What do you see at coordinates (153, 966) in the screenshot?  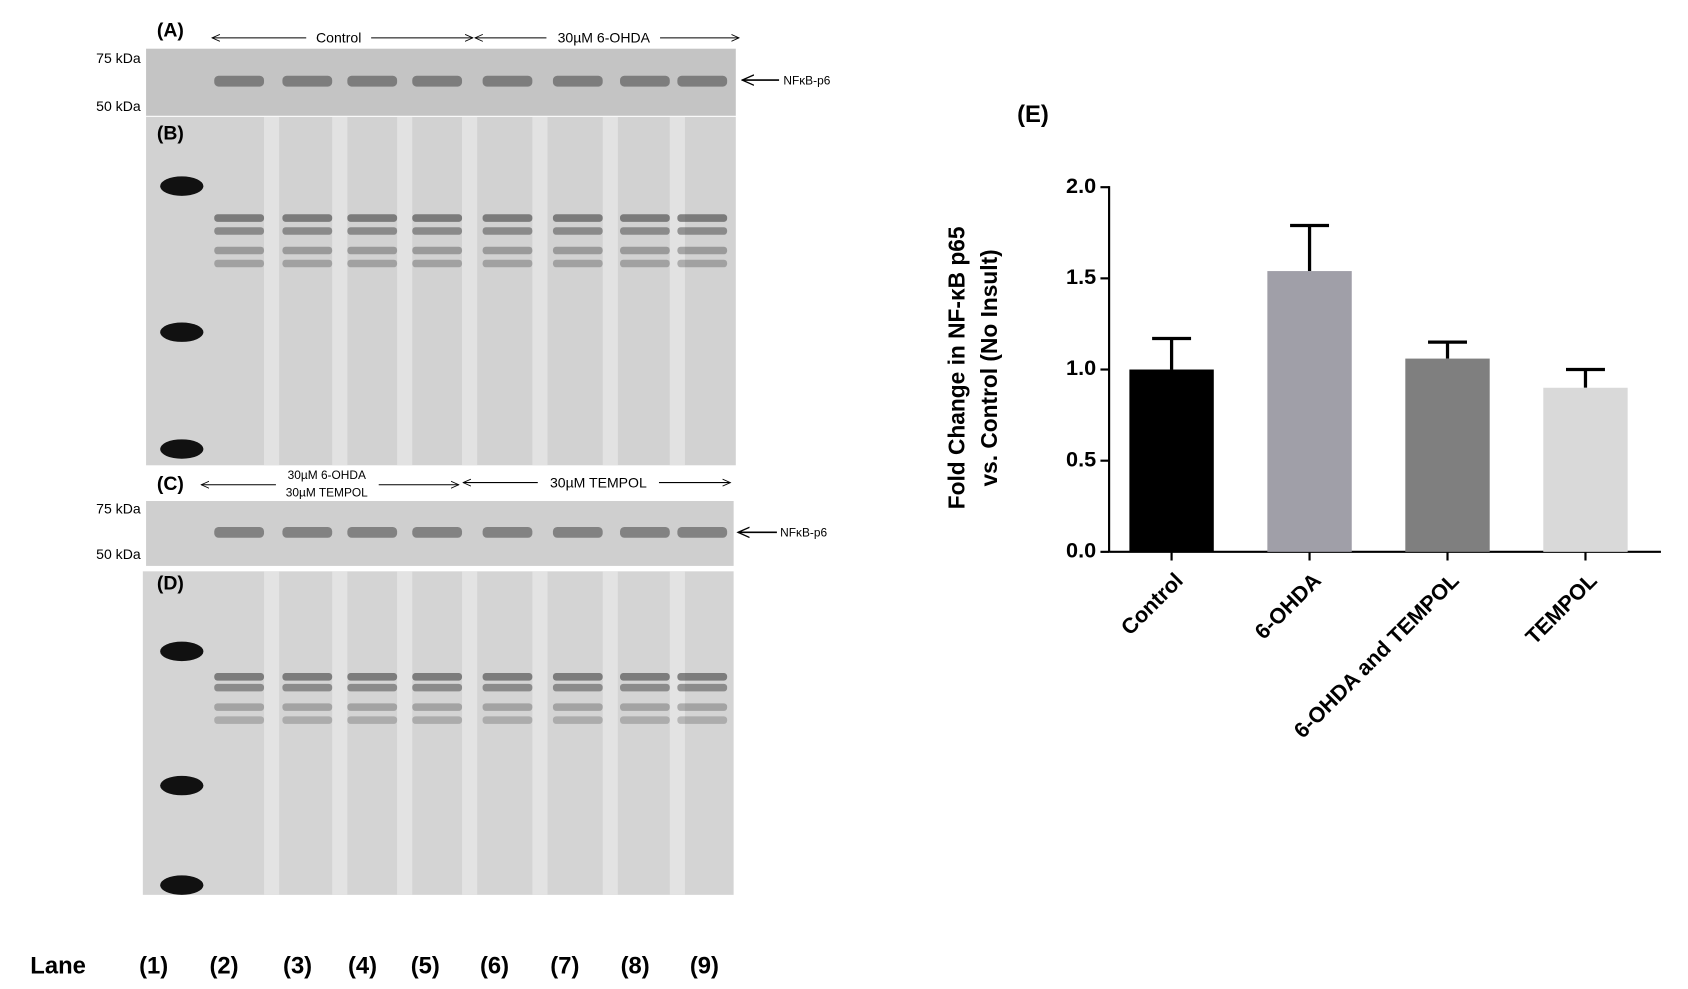 I see `lane-label: (1)` at bounding box center [153, 966].